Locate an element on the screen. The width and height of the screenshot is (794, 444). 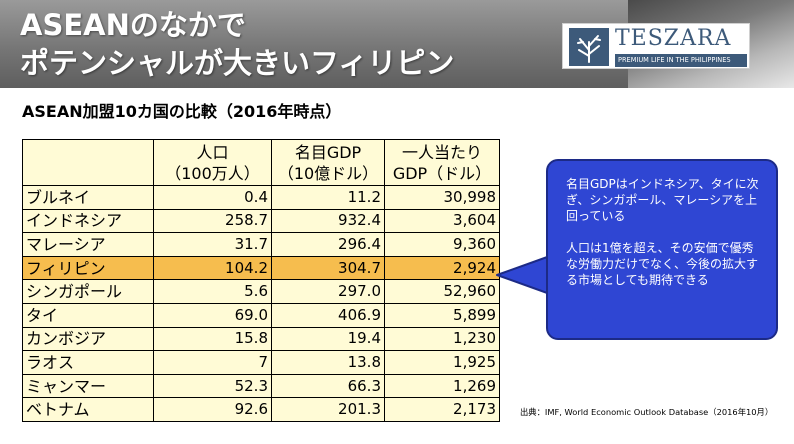
header-cell-population: 人口 （100万人） is located at coordinates (212, 162).